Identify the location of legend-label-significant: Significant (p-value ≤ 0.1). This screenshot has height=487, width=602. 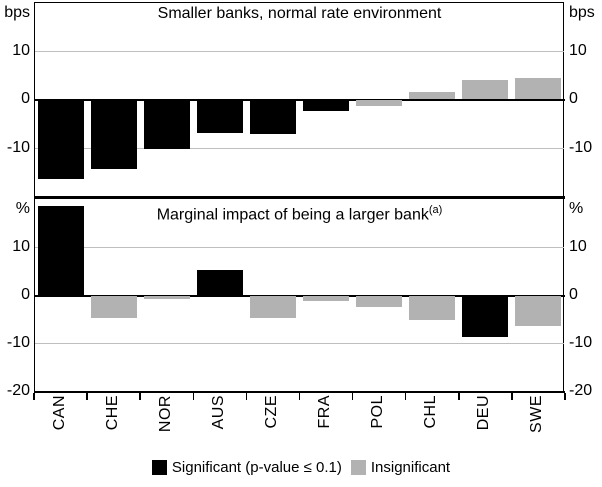
(256, 467).